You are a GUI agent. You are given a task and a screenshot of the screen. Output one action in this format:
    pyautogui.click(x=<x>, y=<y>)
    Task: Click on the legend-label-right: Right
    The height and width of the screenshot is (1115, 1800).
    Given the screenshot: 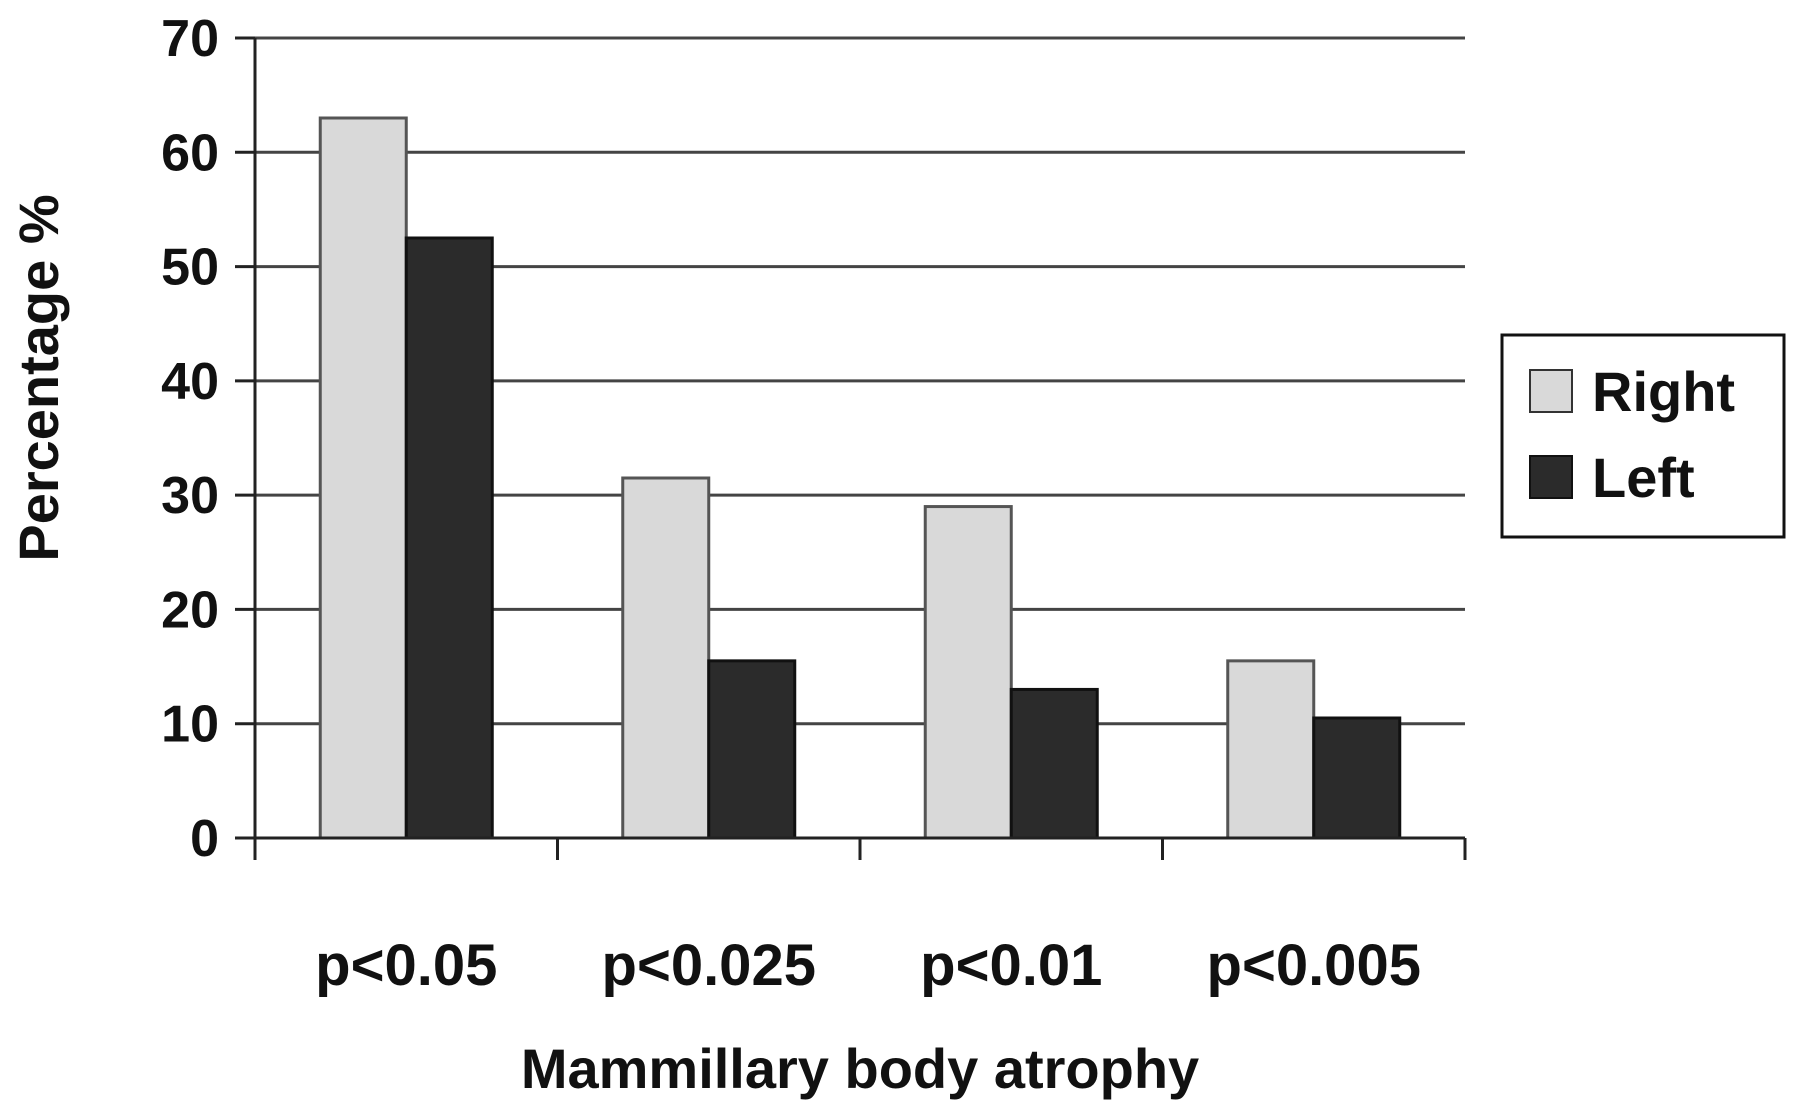 What is the action you would take?
    pyautogui.click(x=1663, y=391)
    